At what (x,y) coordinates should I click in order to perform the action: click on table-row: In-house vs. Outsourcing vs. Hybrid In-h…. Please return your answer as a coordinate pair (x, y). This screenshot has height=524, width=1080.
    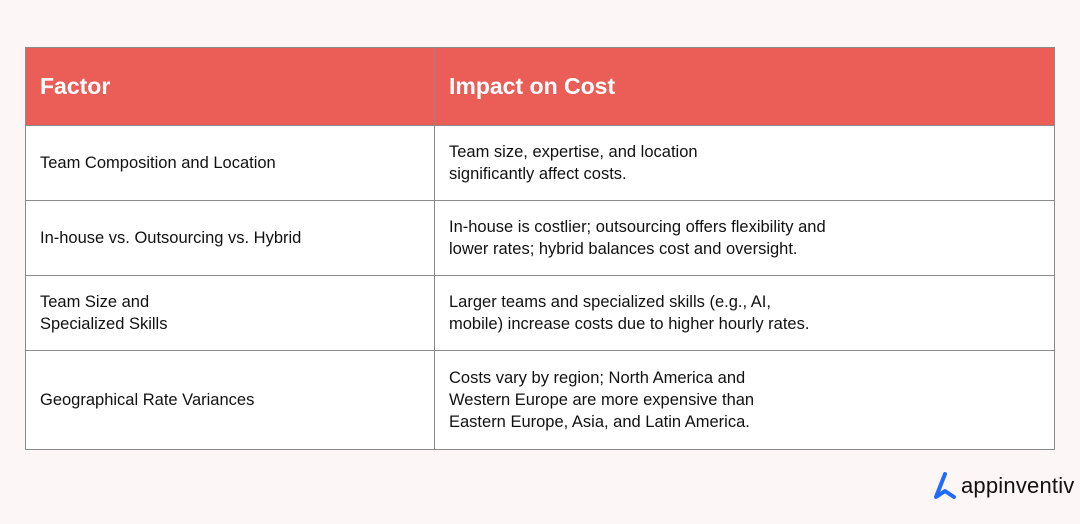
    Looking at the image, I should click on (540, 238).